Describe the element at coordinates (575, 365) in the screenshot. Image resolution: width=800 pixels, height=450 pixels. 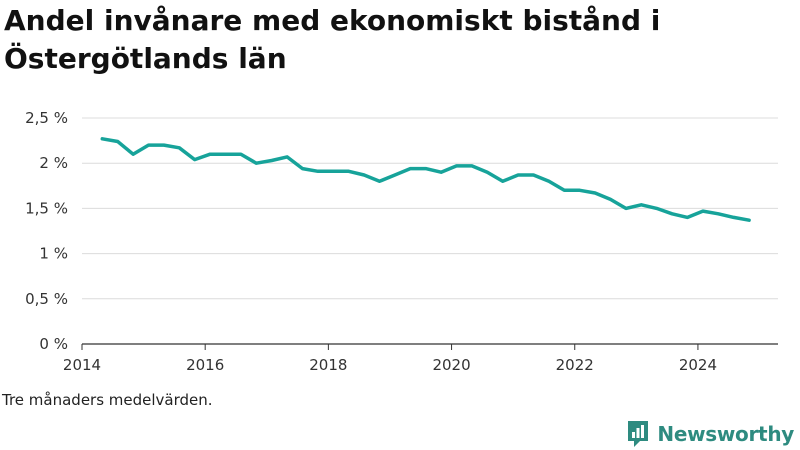
I see `x-tick-label: 2022` at that location.